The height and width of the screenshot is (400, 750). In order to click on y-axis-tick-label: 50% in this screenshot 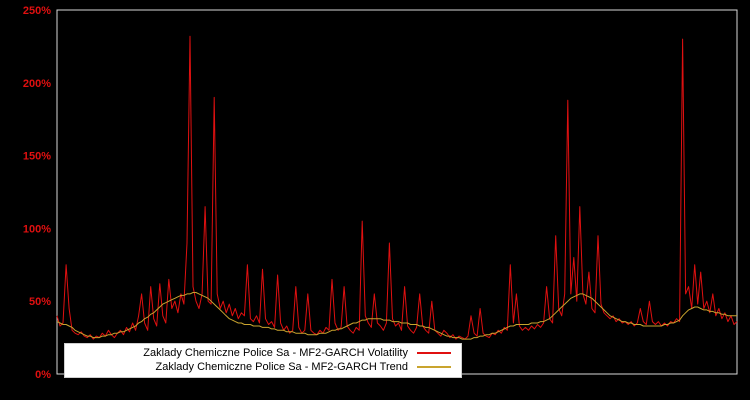, I will do `click(40, 302)`.